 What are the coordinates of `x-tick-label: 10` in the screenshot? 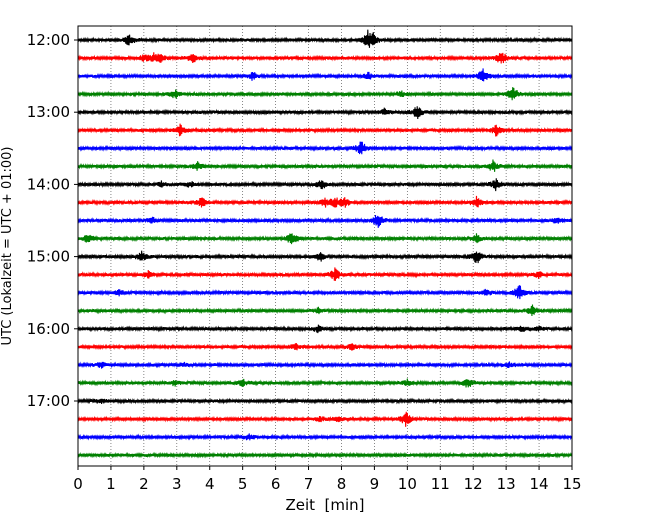 It's located at (407, 484).